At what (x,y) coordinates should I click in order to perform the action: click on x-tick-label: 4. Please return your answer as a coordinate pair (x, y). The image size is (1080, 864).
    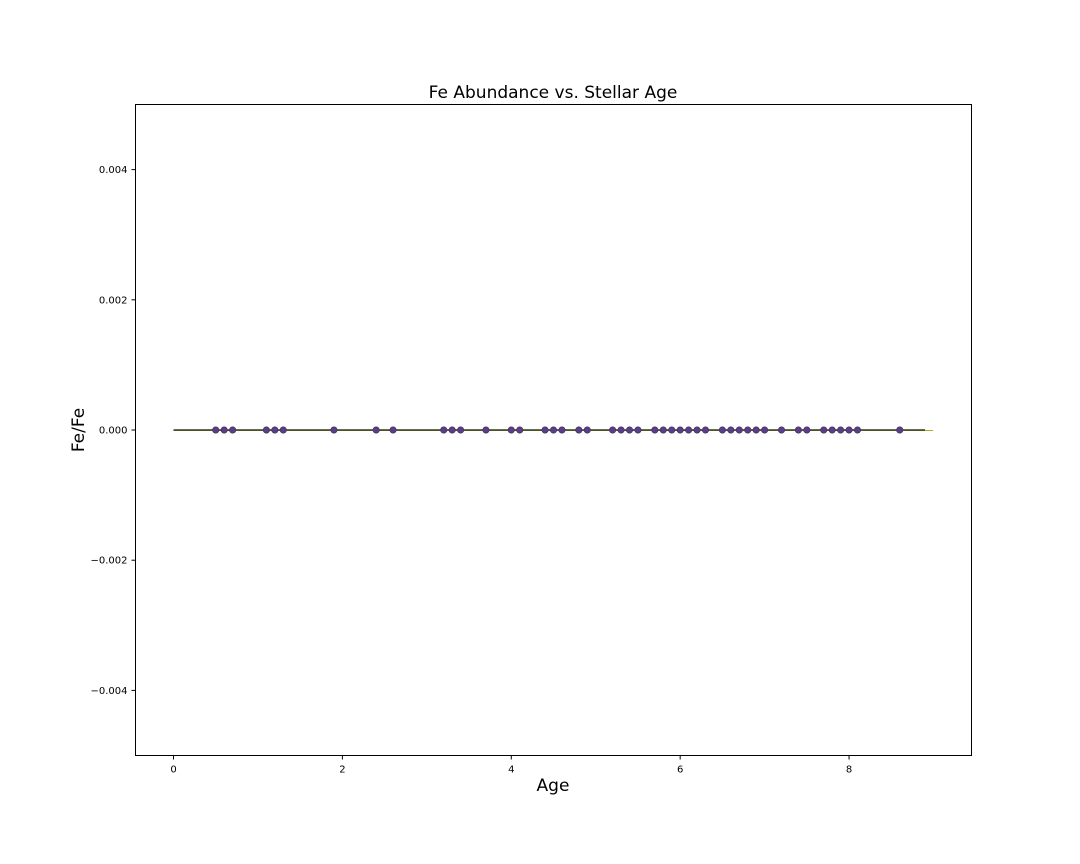
    Looking at the image, I should click on (511, 770).